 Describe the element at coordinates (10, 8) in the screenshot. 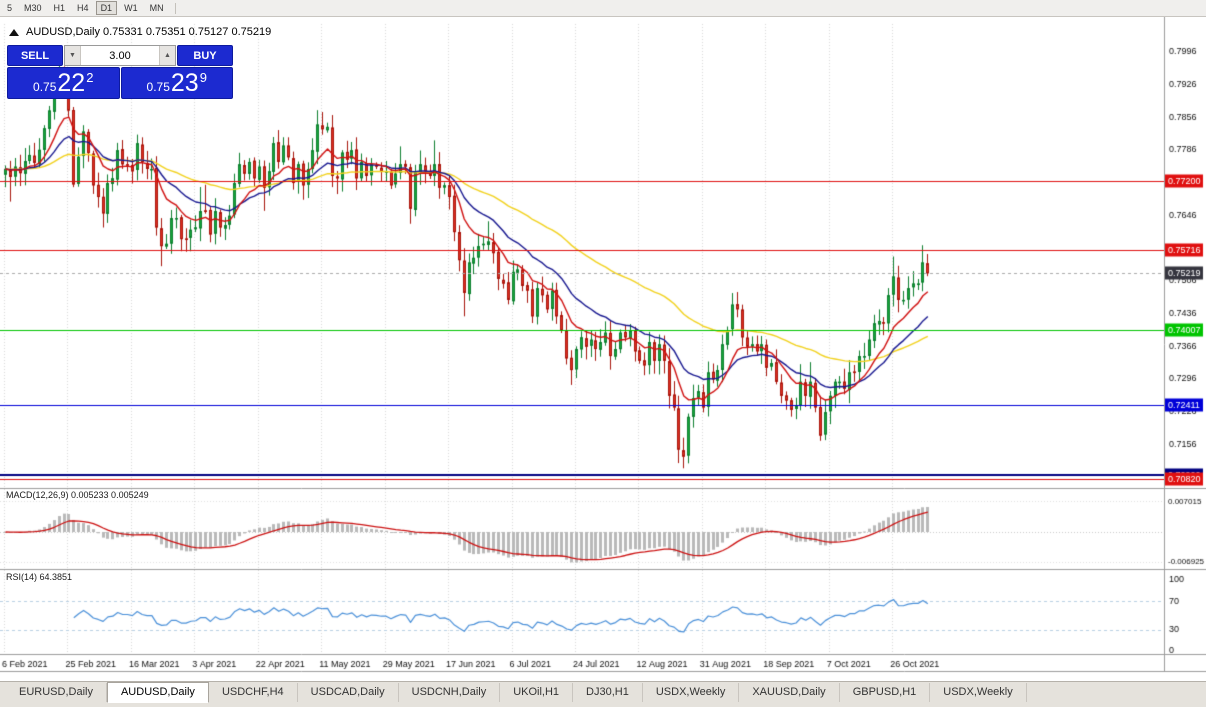

I see `timeframe-button-5: 5` at that location.